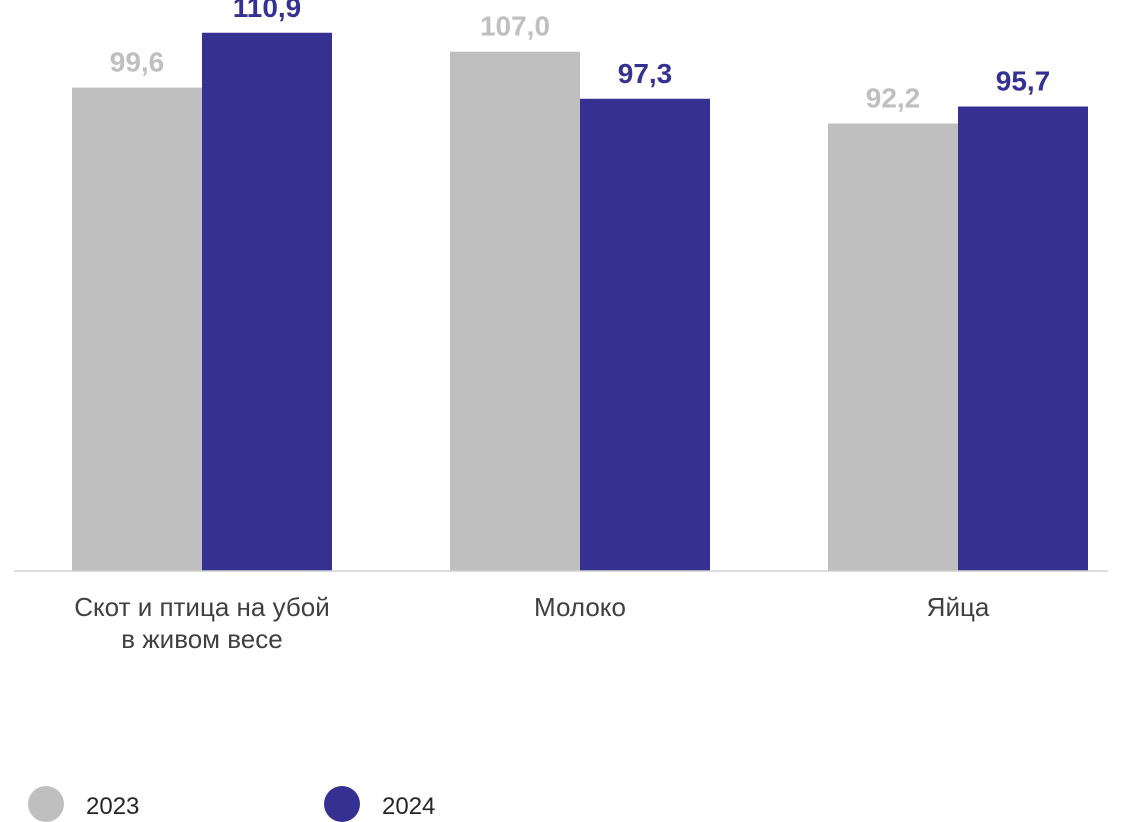 The width and height of the screenshot is (1122, 822). What do you see at coordinates (1023, 81) in the screenshot?
I see `value-label-2024-2: 95,7` at bounding box center [1023, 81].